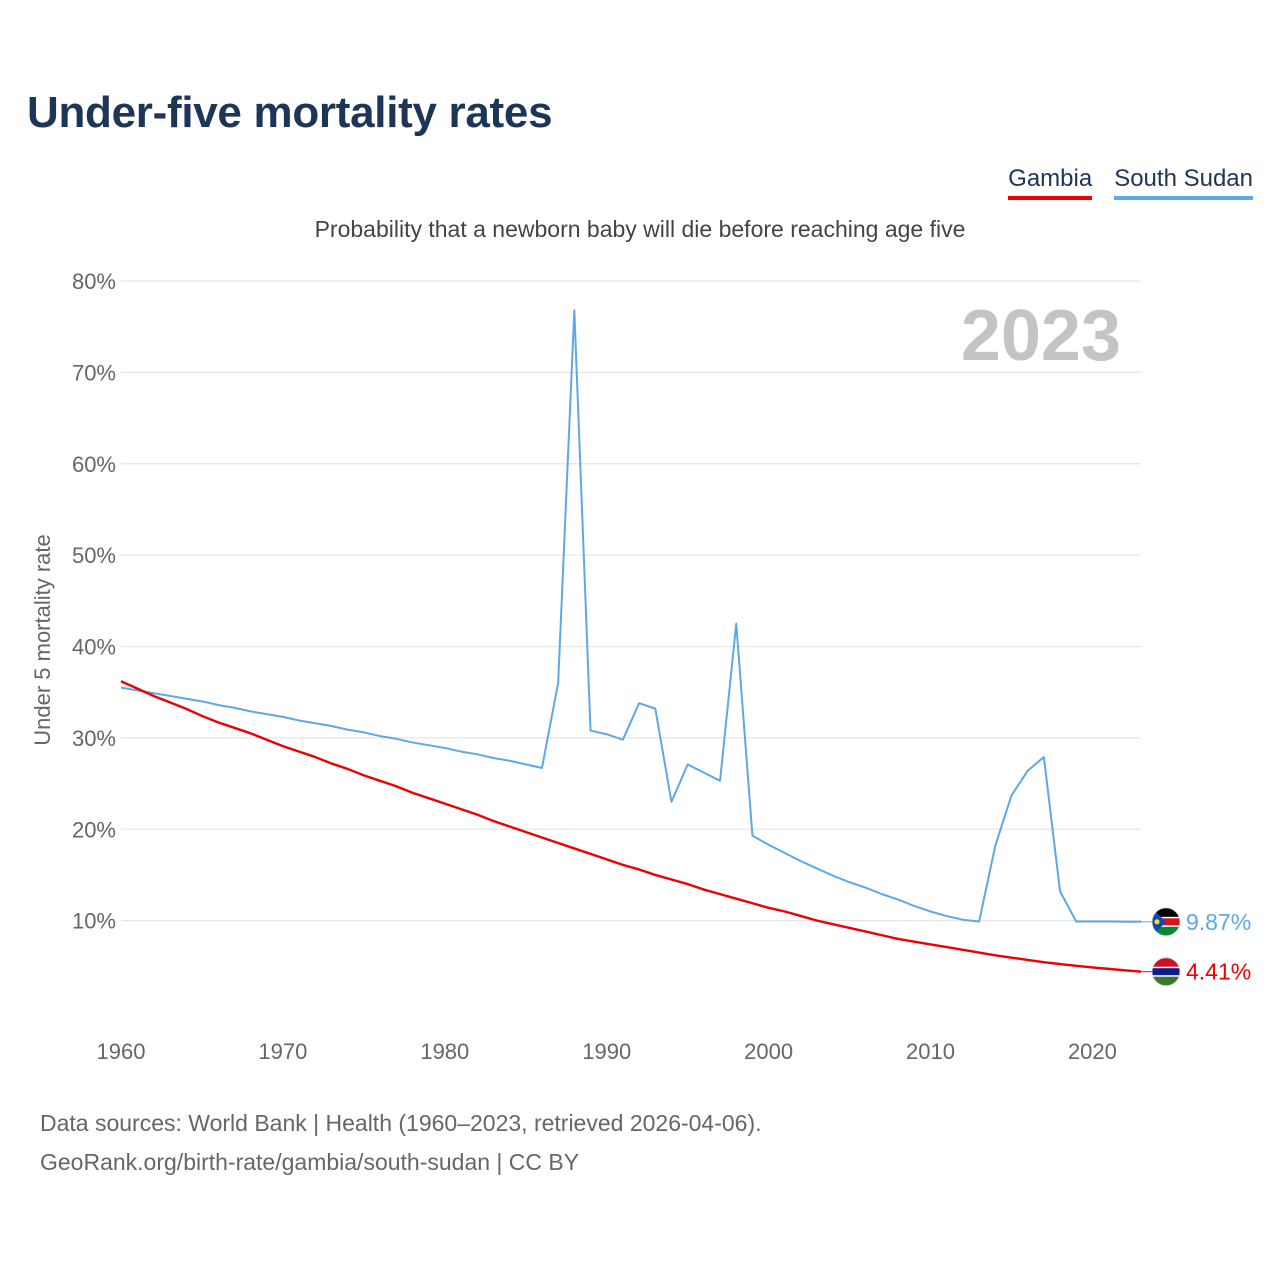  I want to click on y-axis-label: Under 5 mortality rate, so click(42, 640).